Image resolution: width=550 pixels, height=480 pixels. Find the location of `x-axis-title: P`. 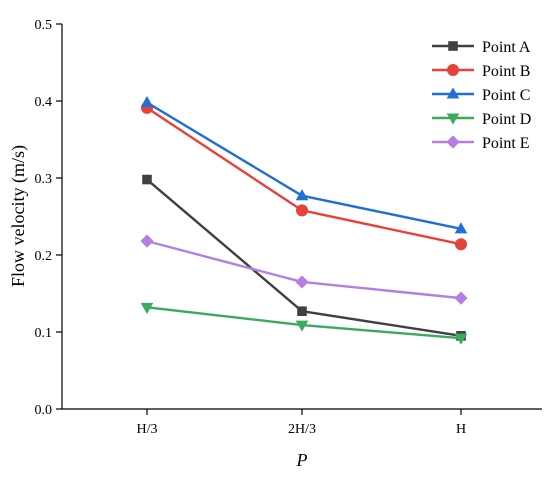

x-axis-title: P is located at coordinates (302, 460).